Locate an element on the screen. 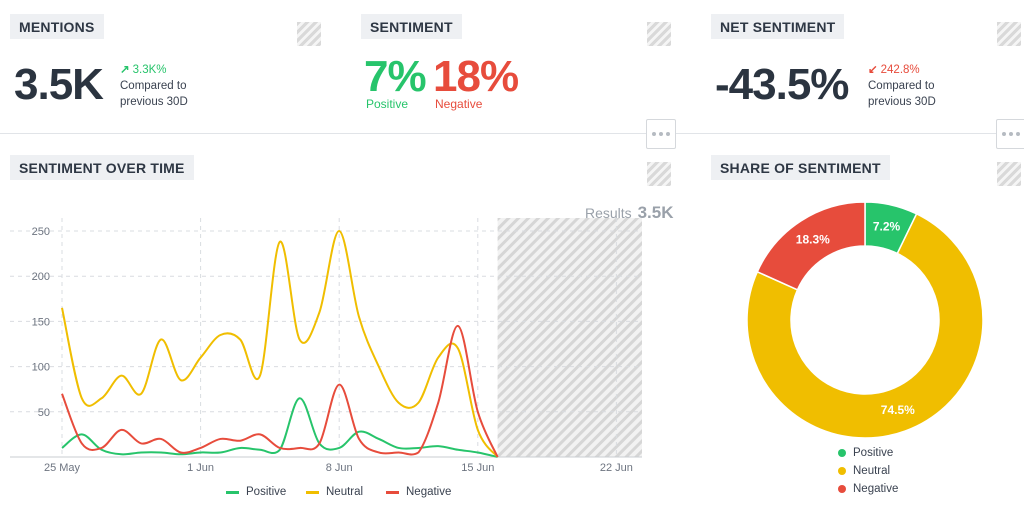  mentions-delta-value: 3.3K% is located at coordinates (149, 70).